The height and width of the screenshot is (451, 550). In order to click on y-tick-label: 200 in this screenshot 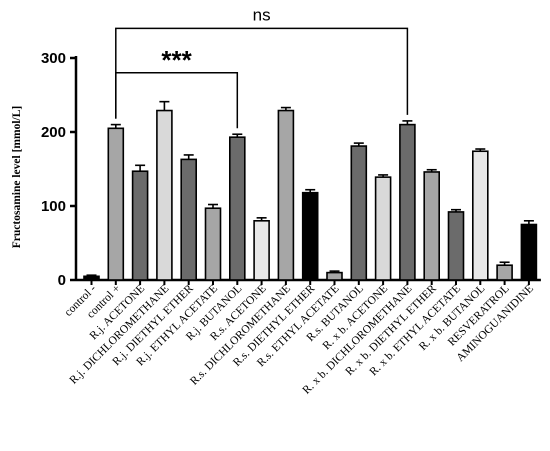, I will do `click(53, 132)`.